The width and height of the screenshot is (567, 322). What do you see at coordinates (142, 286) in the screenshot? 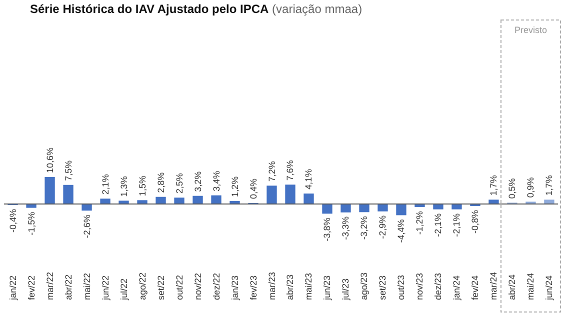
I see `x-tick-label: ago/22` at bounding box center [142, 286].